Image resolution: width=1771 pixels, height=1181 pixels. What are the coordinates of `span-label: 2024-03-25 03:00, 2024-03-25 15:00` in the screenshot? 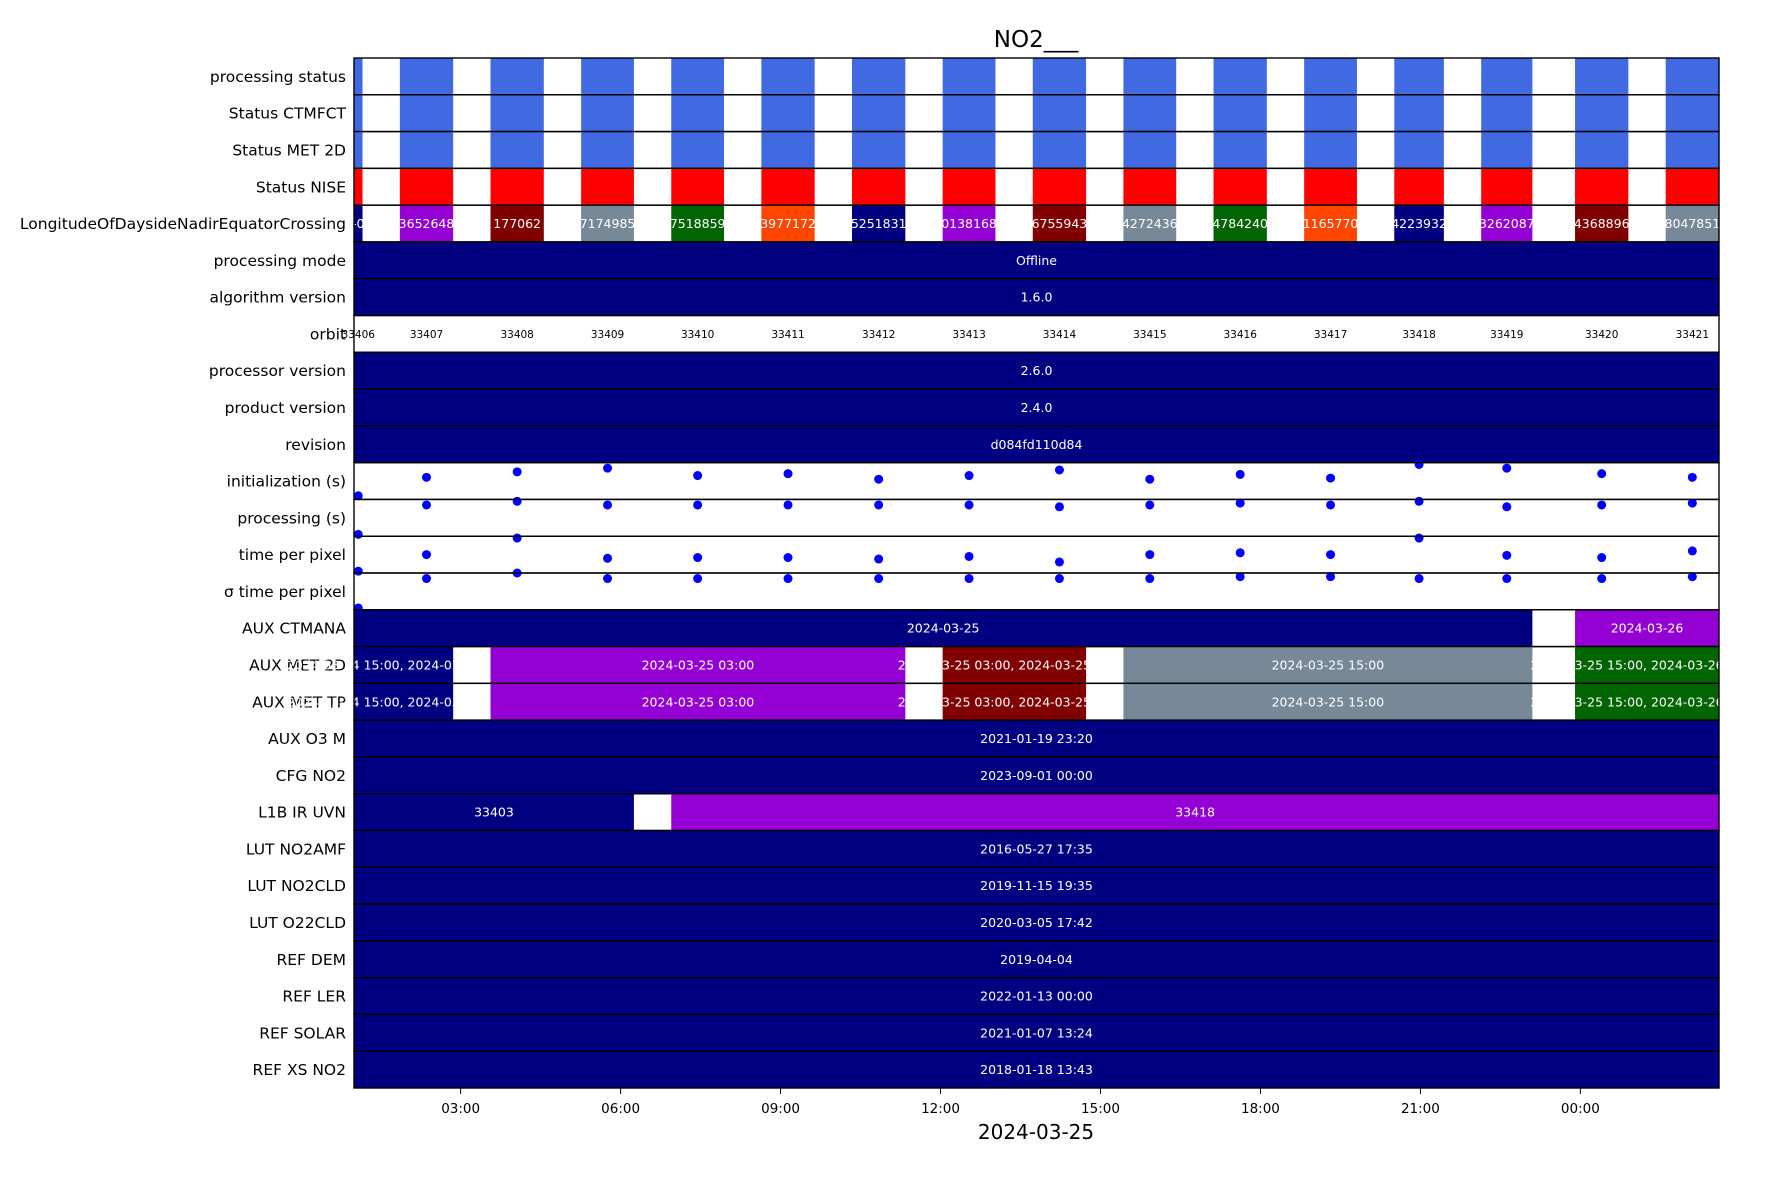 It's located at (1014, 664).